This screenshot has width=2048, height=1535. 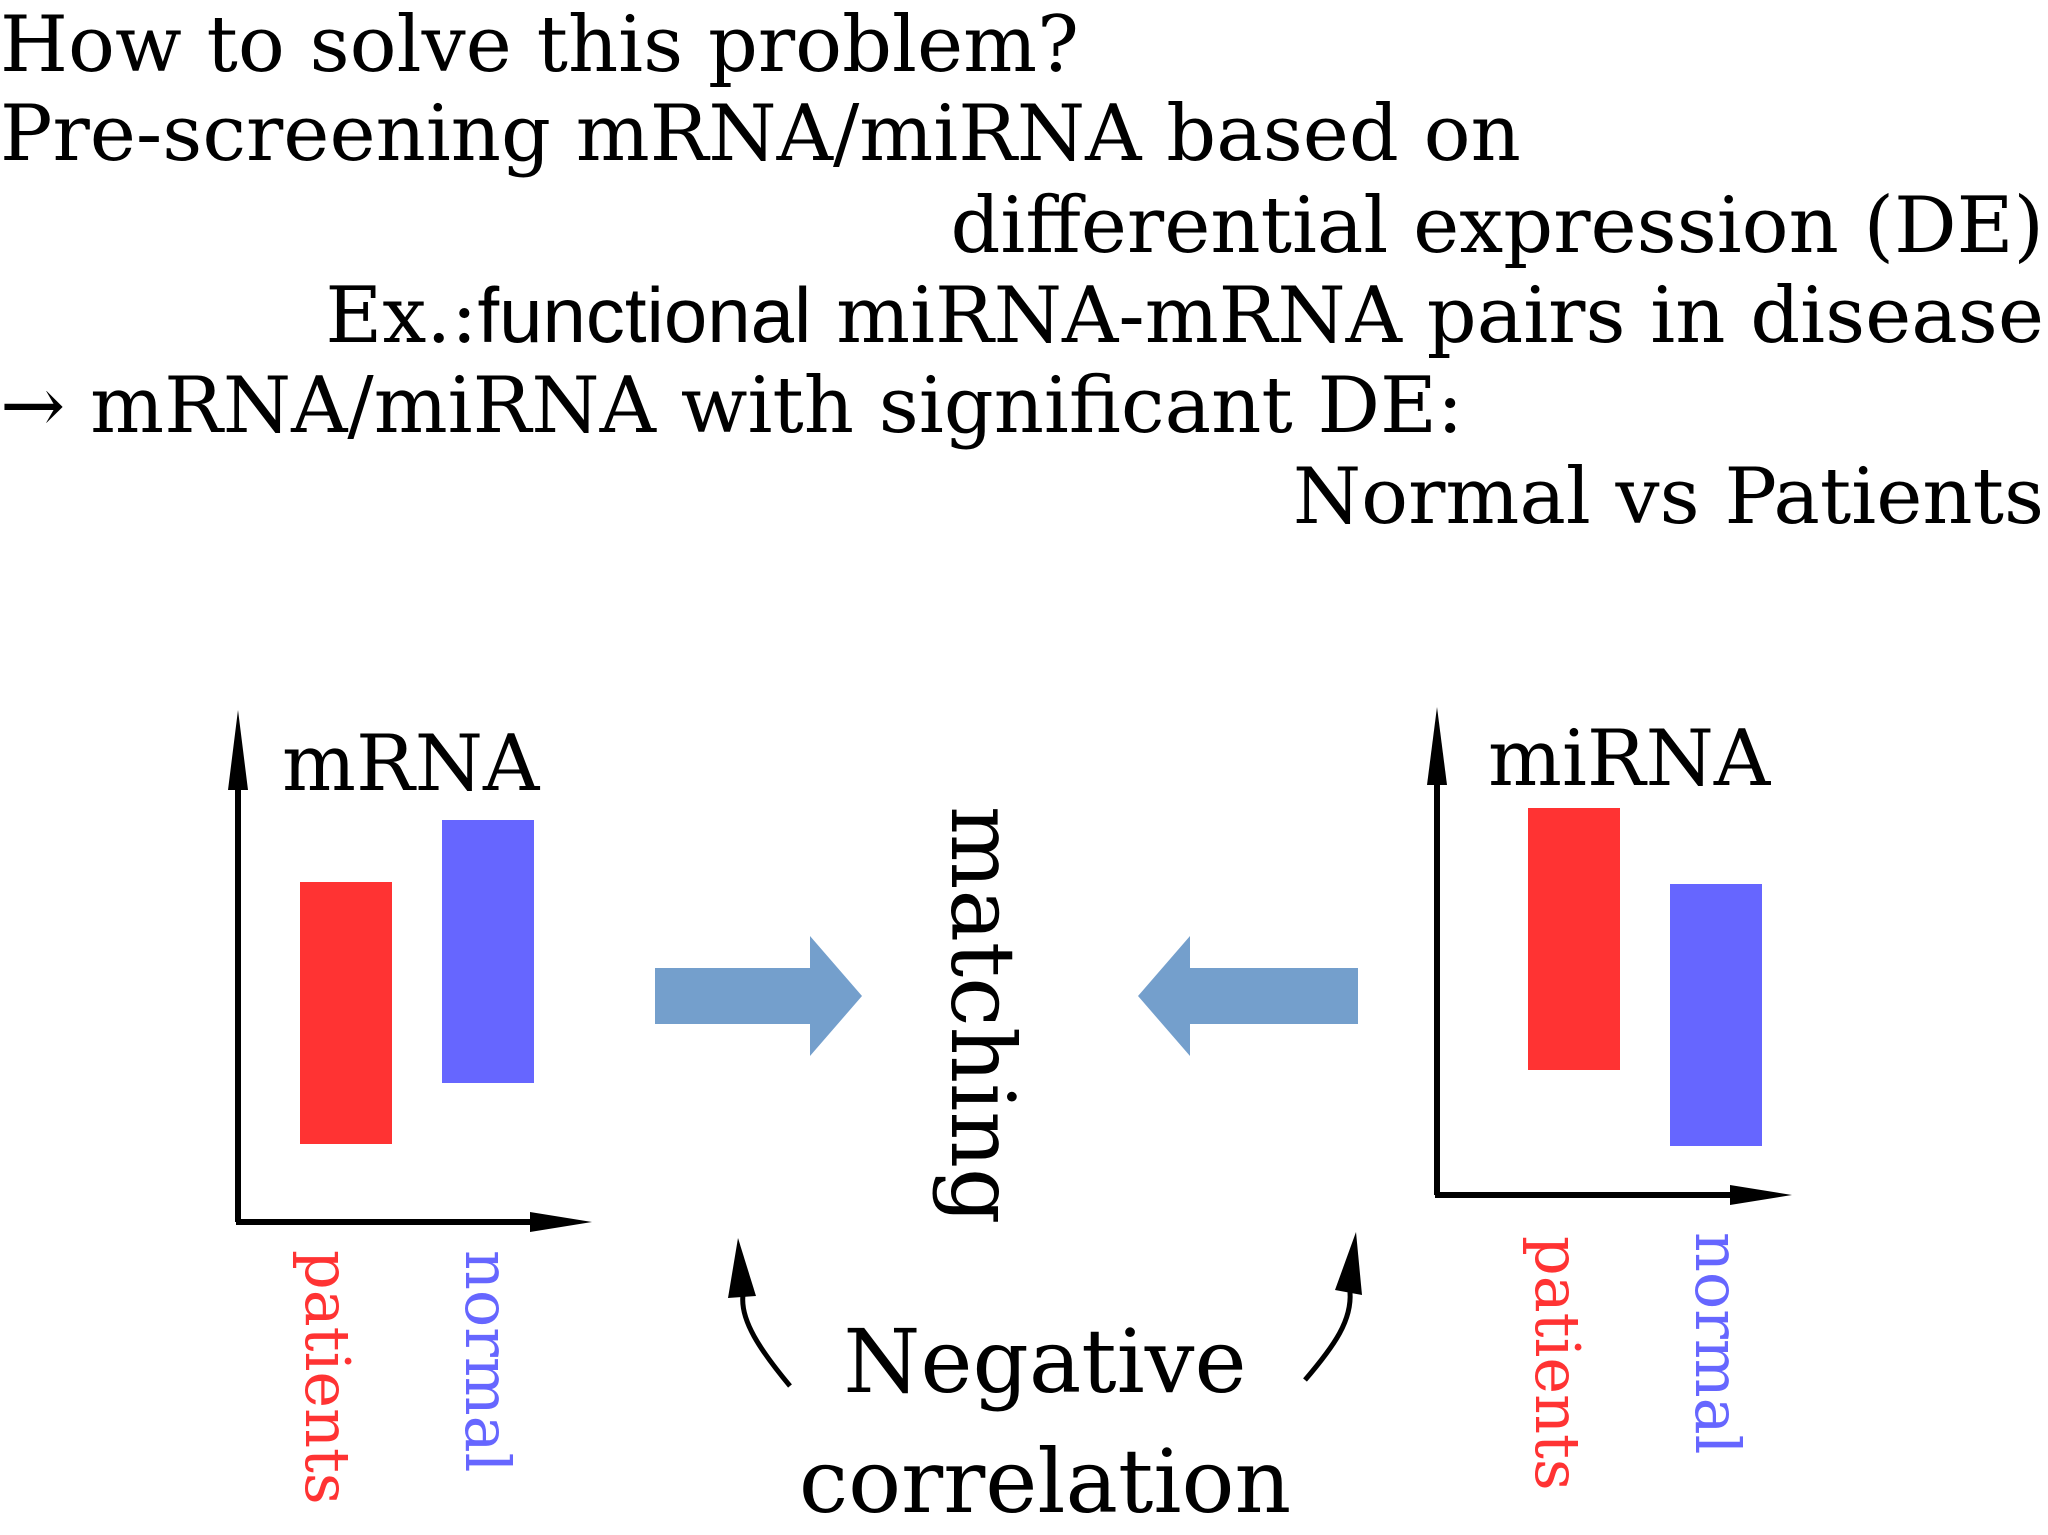 I want to click on left-label-patients: patients, so click(x=327, y=1377).